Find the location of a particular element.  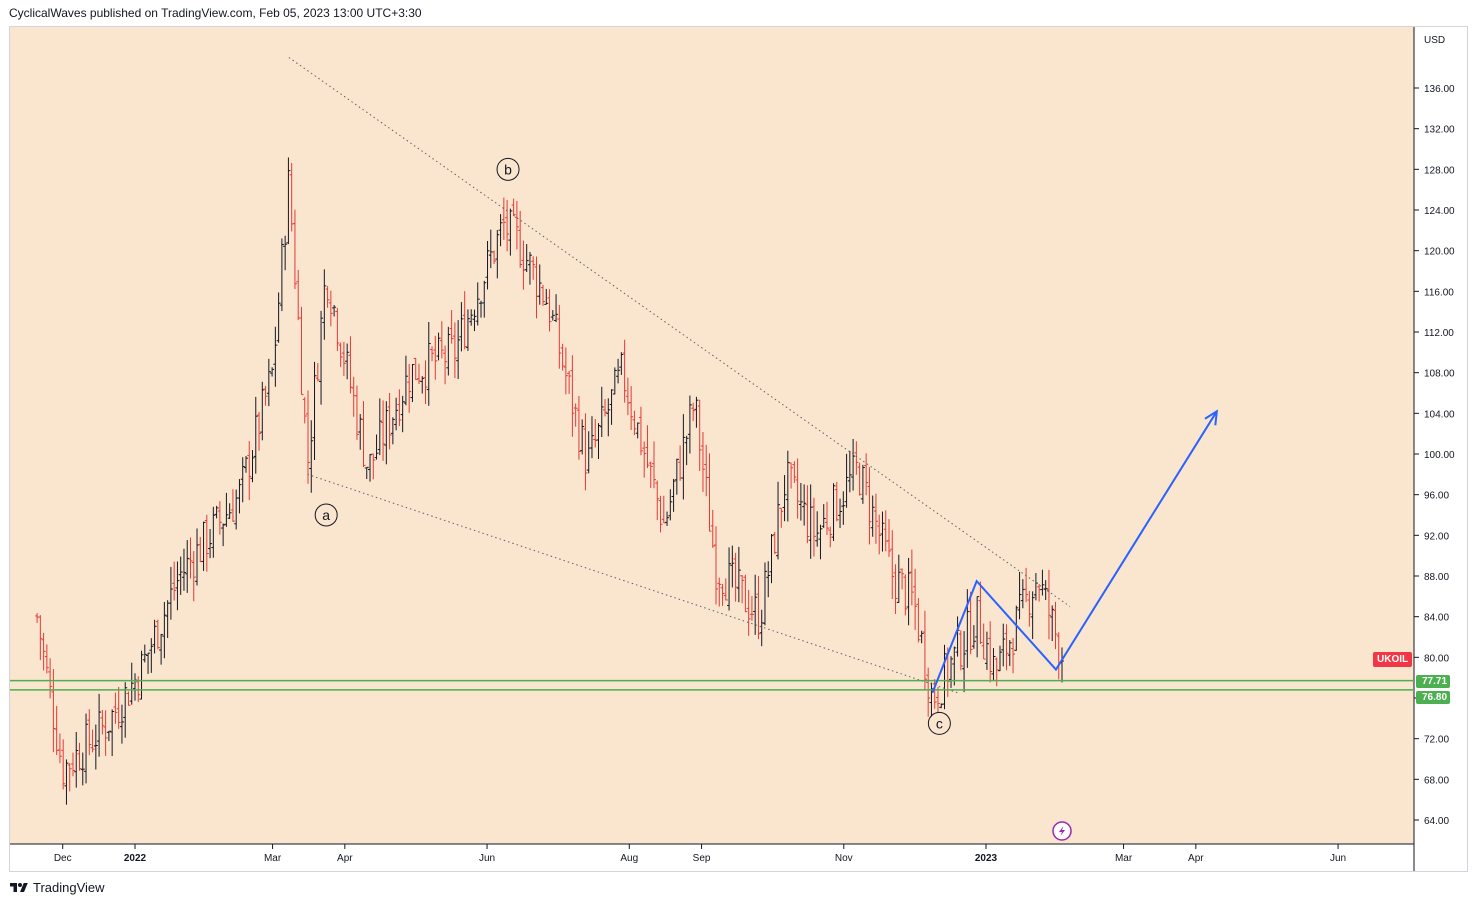

price-tick-label: 112.00 is located at coordinates (1439, 333).